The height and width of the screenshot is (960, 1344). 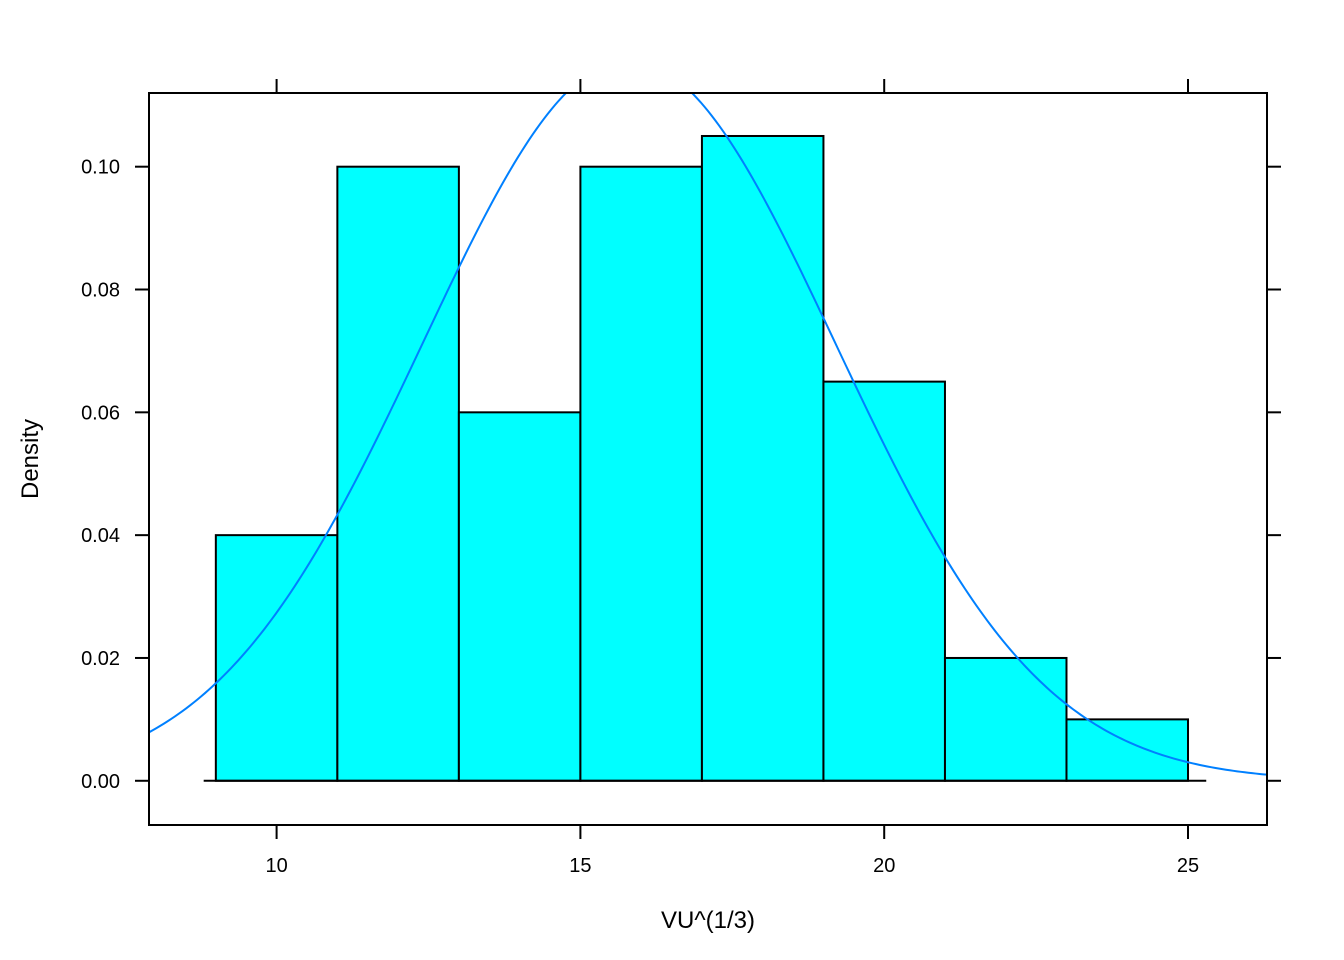 I want to click on y-tick-label: 0.00, so click(x=100, y=782).